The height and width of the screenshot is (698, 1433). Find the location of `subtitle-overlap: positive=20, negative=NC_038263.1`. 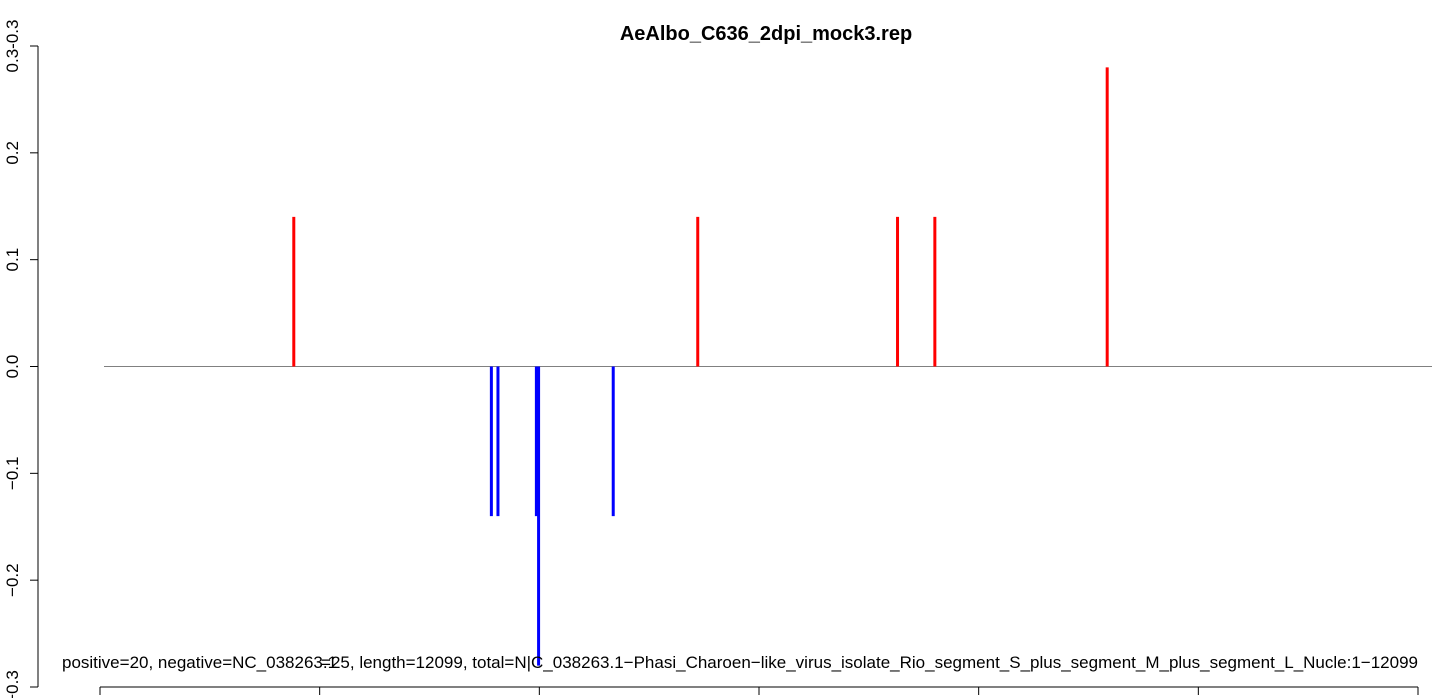

subtitle-overlap: positive=20, negative=NC_038263.1 is located at coordinates (199, 662).